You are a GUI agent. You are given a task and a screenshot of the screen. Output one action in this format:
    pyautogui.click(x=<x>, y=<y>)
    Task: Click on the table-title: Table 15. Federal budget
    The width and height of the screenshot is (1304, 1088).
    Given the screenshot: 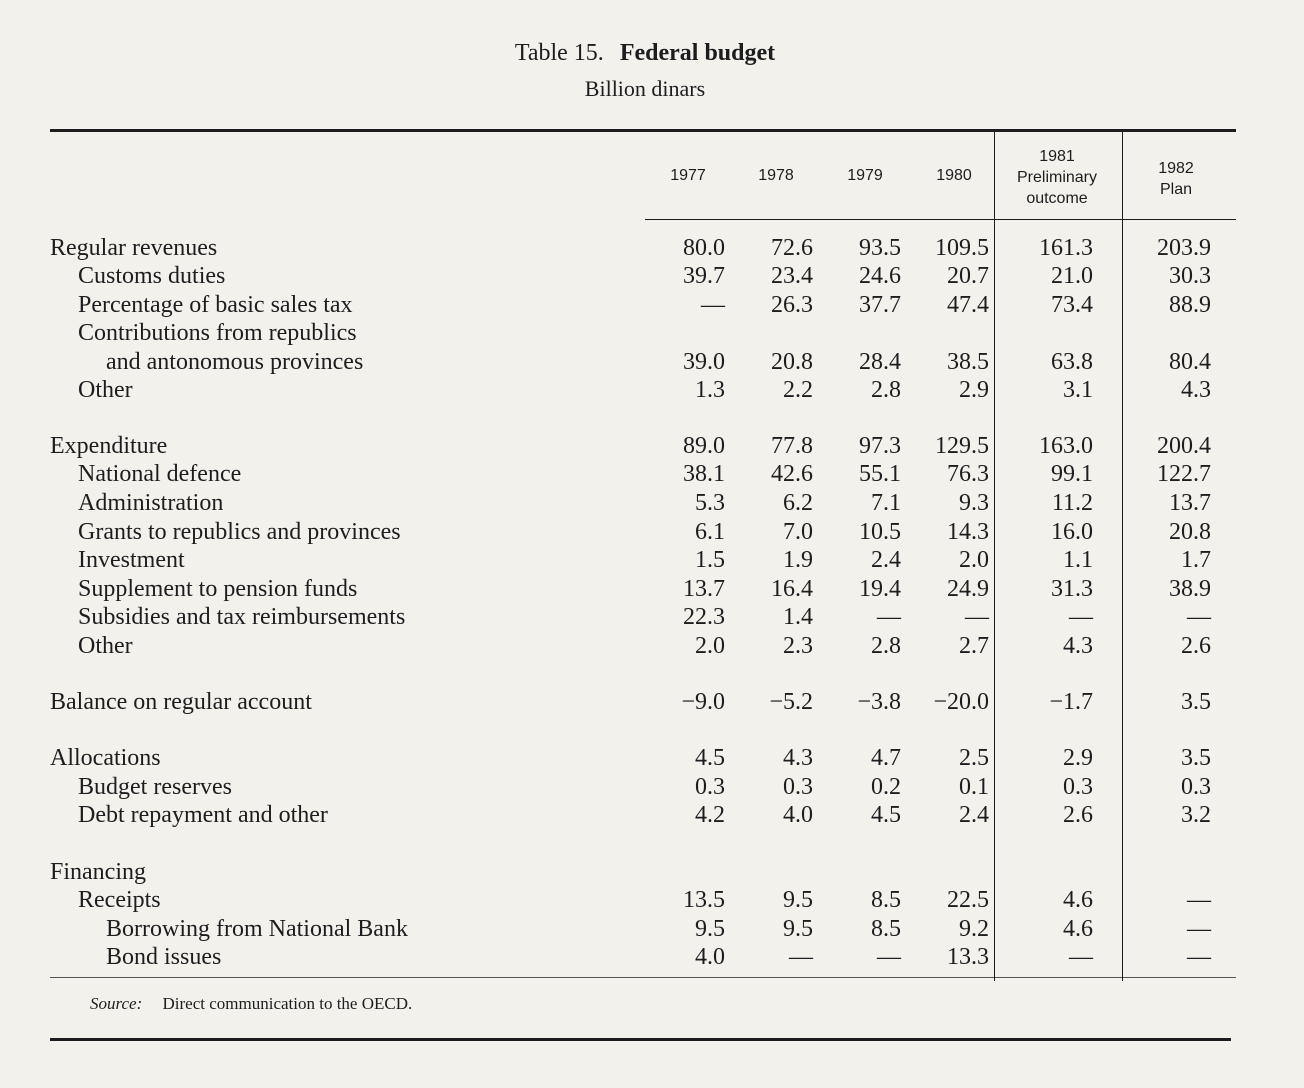 What is the action you would take?
    pyautogui.click(x=645, y=53)
    